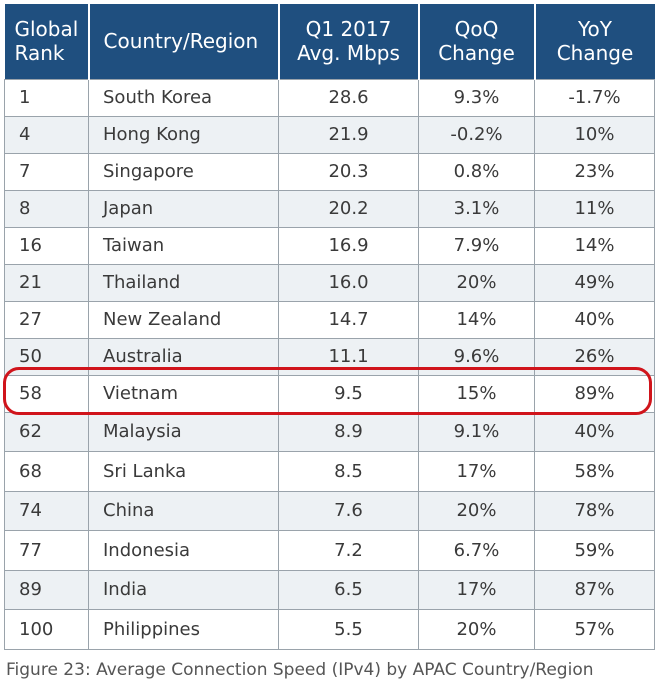 This screenshot has height=688, width=660. I want to click on table-row: 74 China 7.6 20% 78%, so click(329, 510).